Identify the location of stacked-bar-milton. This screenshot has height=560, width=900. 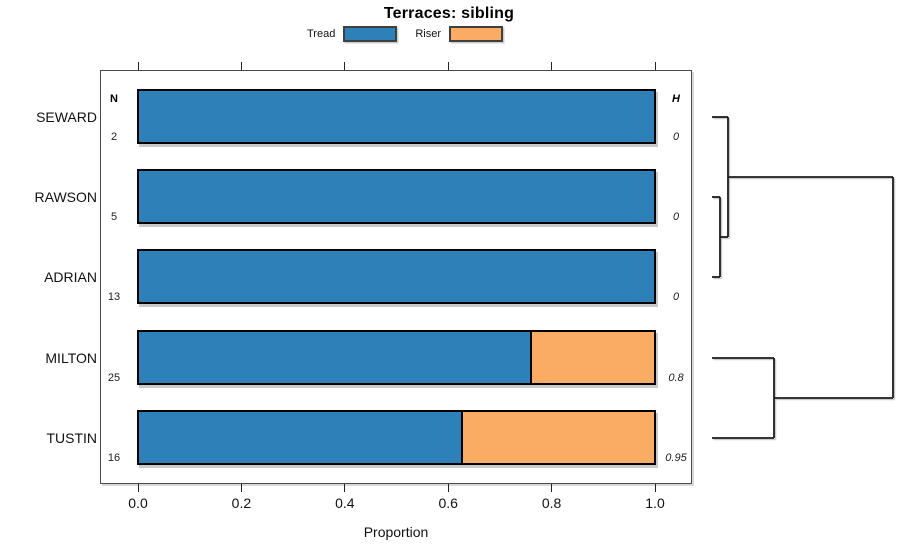
(396, 357).